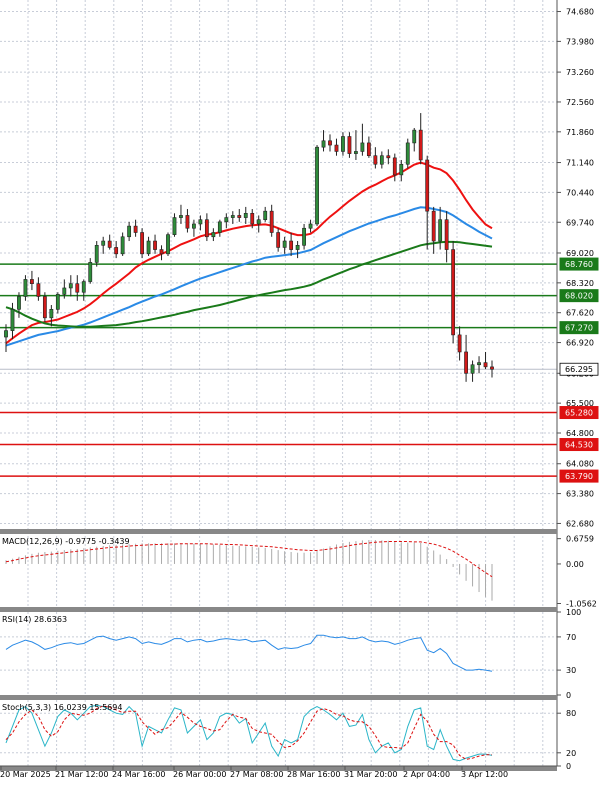  I want to click on price-tick-label: 67.620, so click(580, 313).